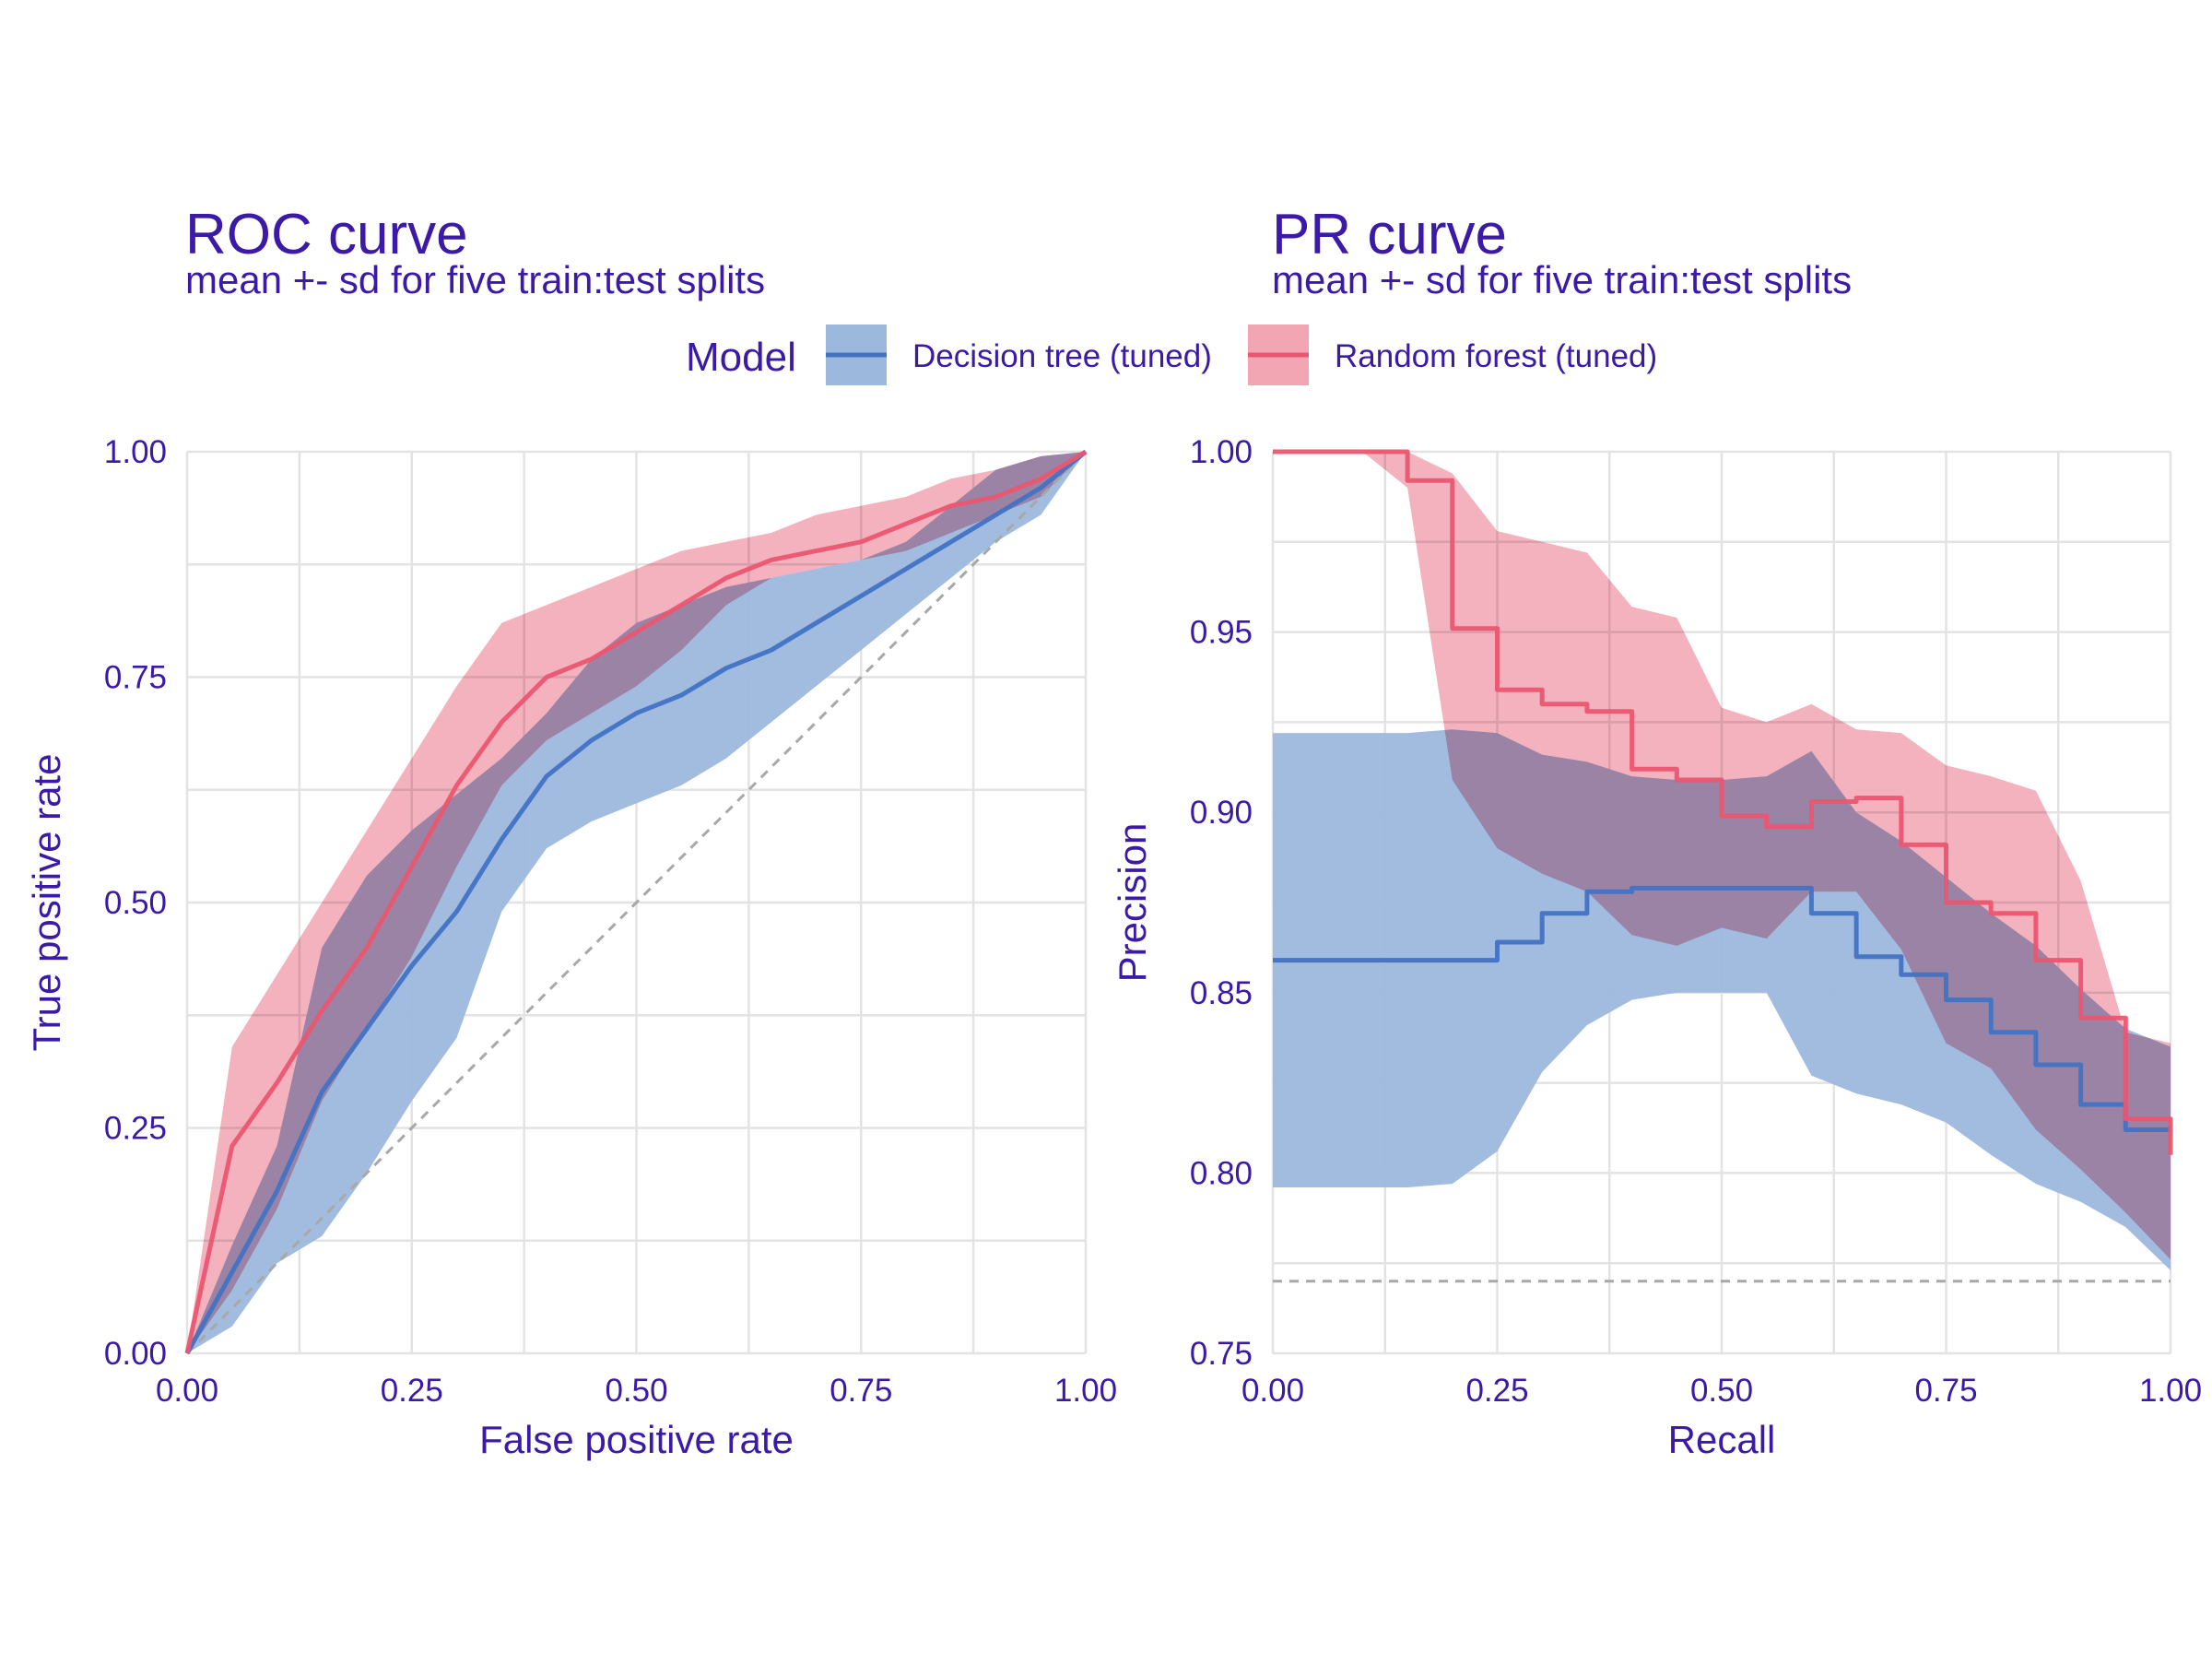 The width and height of the screenshot is (2212, 1664). Describe the element at coordinates (135, 1129) in the screenshot. I see `y-tick-label: 0.25` at that location.